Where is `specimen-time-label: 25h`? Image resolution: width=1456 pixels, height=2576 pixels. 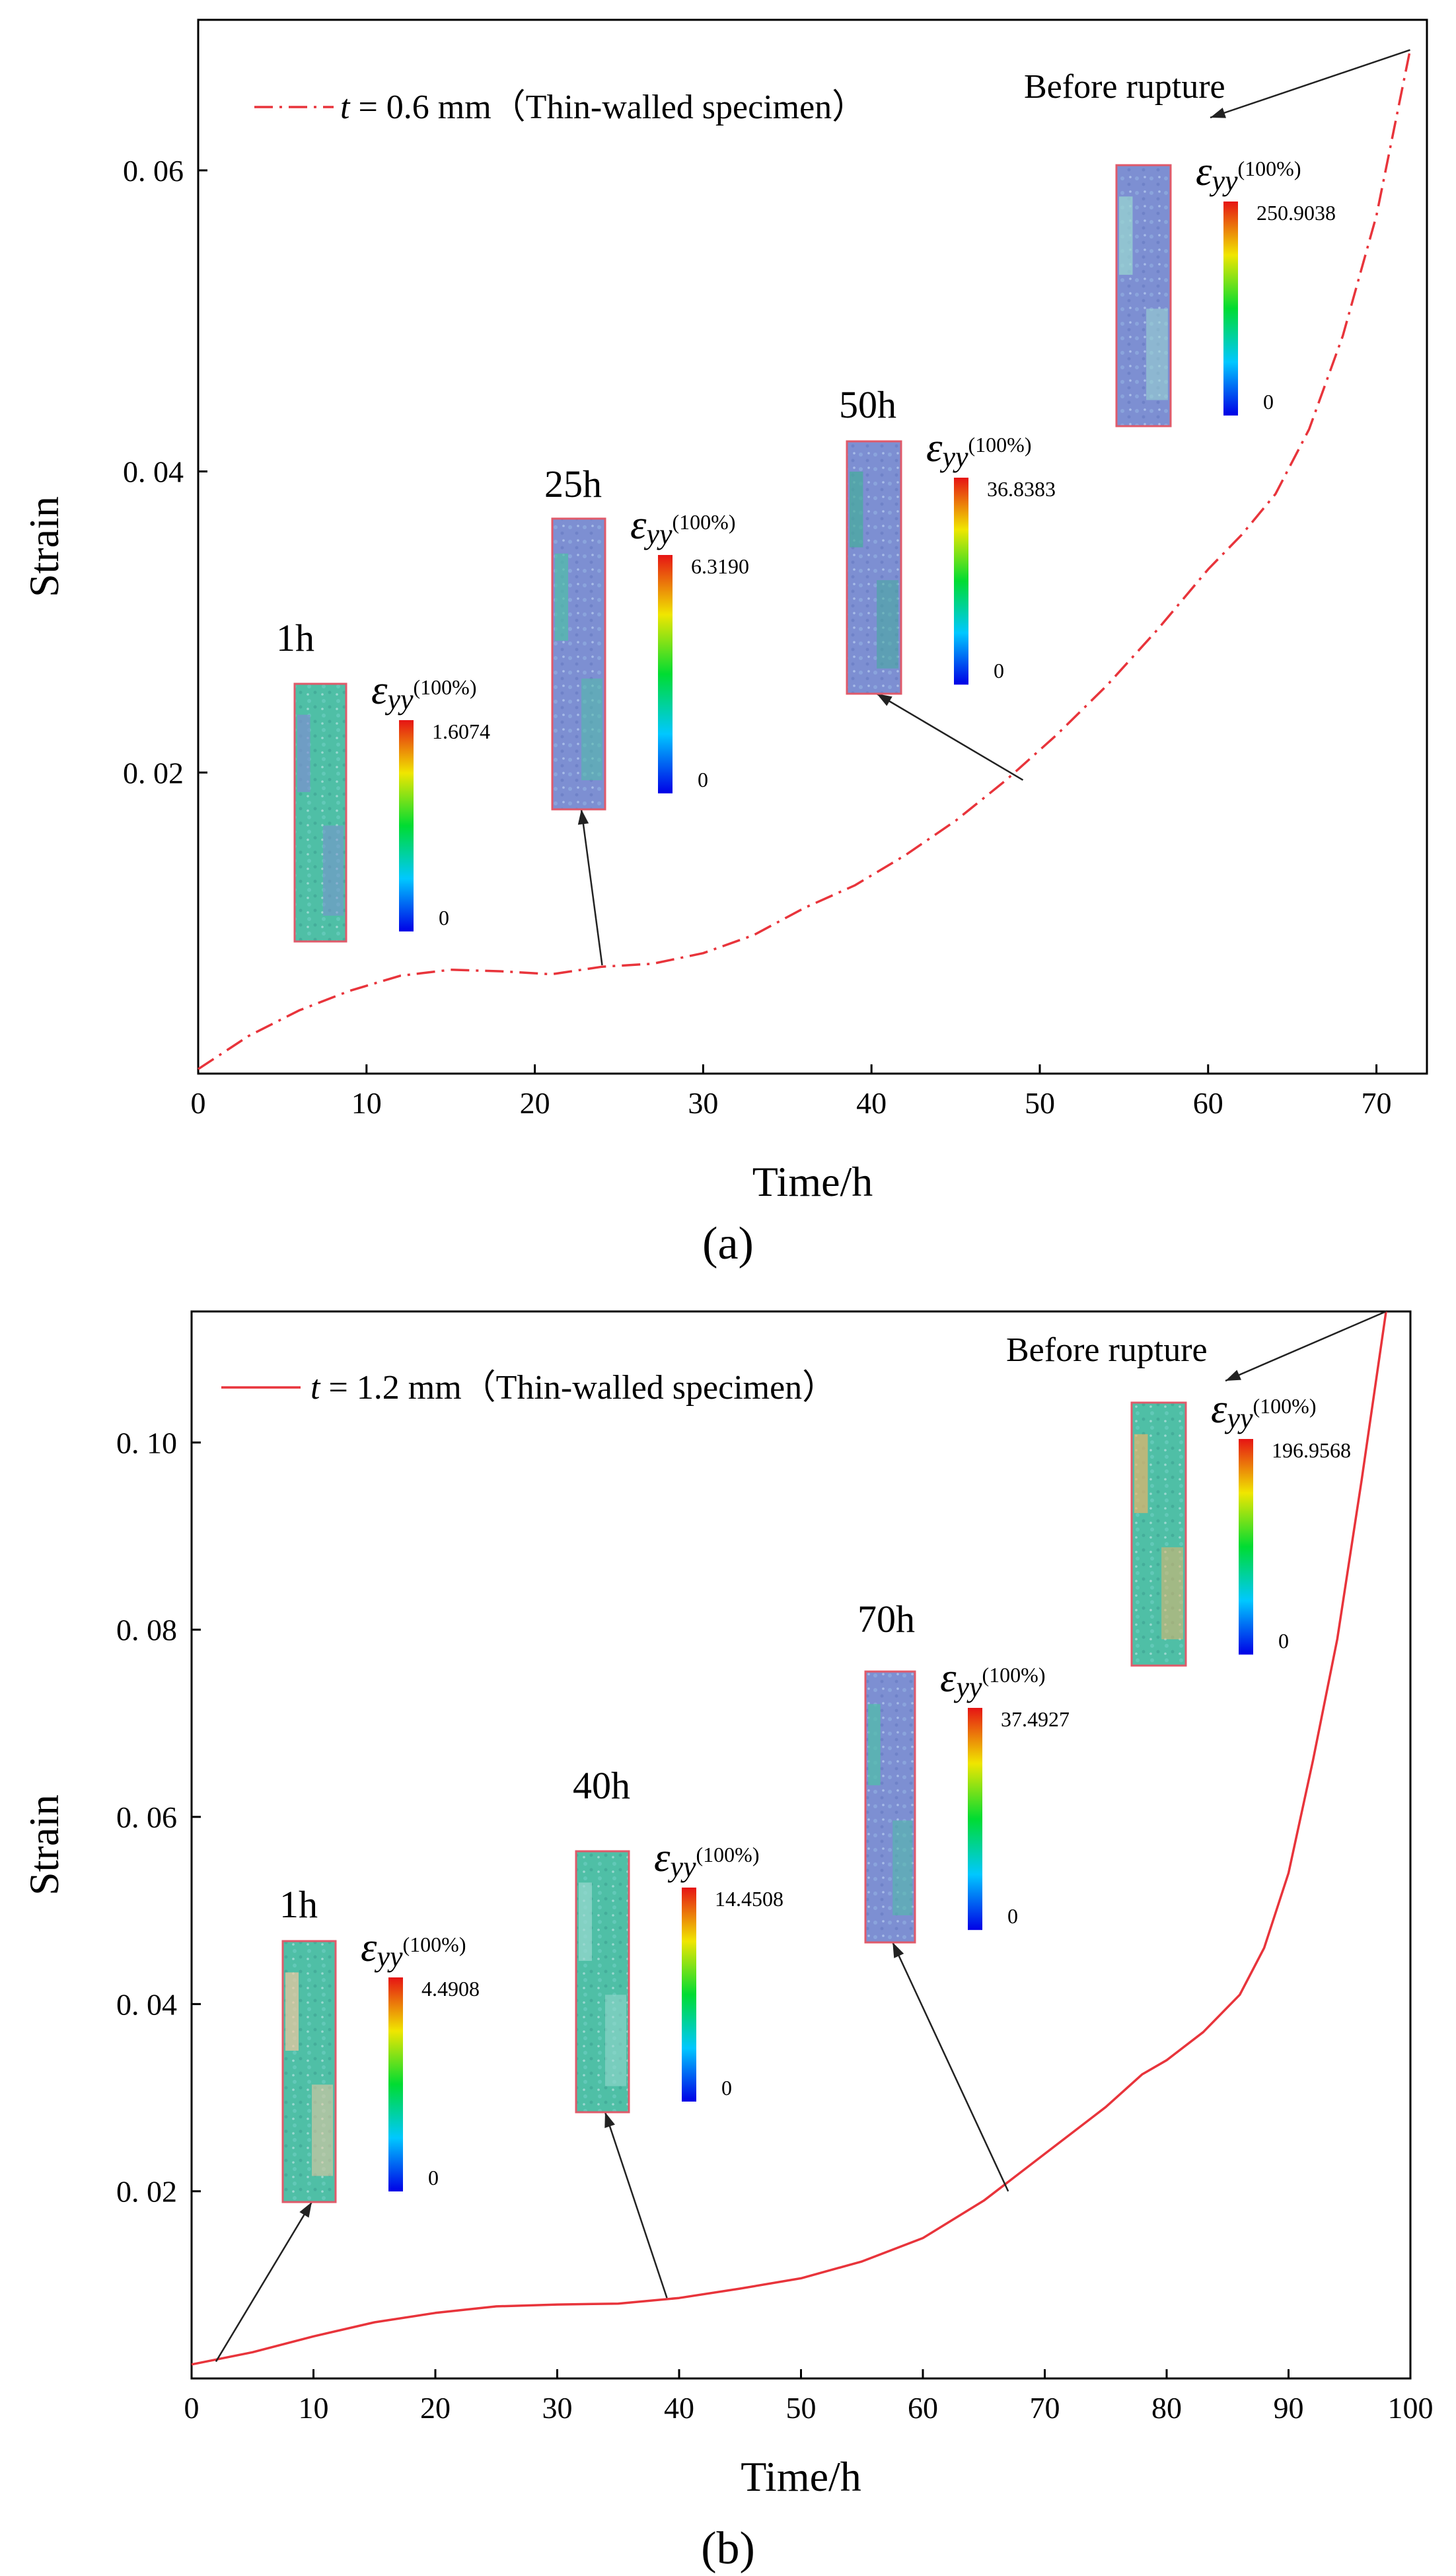
specimen-time-label: 25h is located at coordinates (573, 484).